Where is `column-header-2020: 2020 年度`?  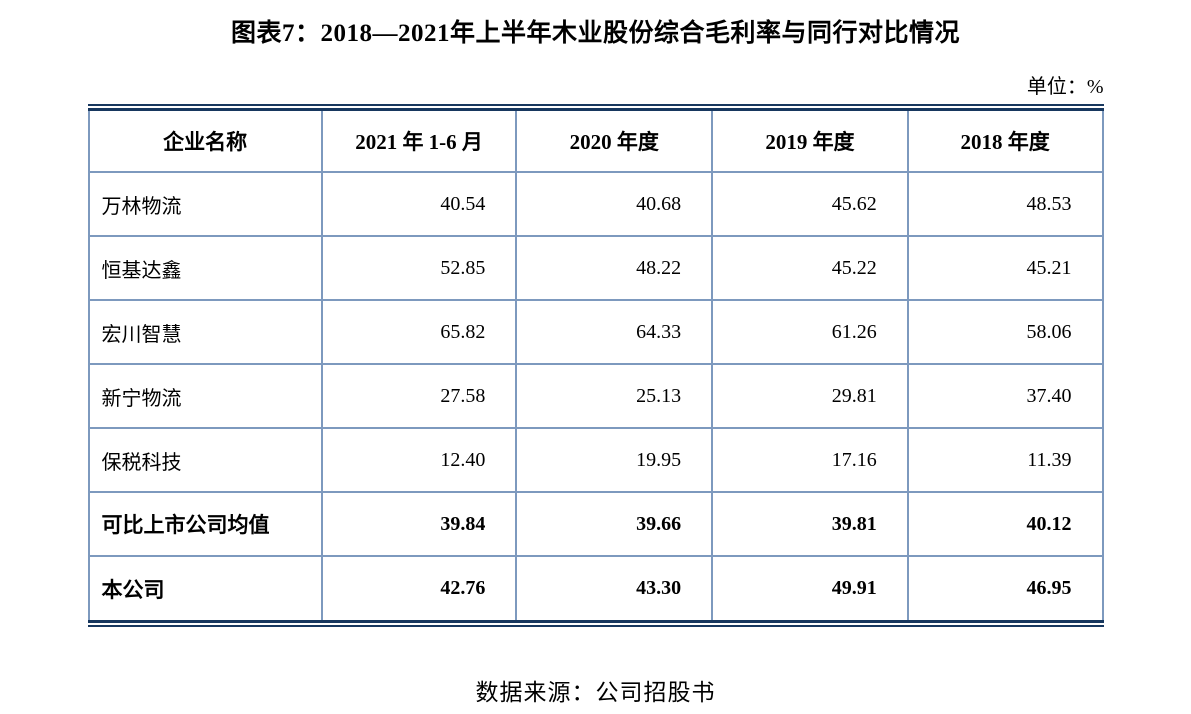
column-header-2020: 2020 年度 is located at coordinates (614, 142).